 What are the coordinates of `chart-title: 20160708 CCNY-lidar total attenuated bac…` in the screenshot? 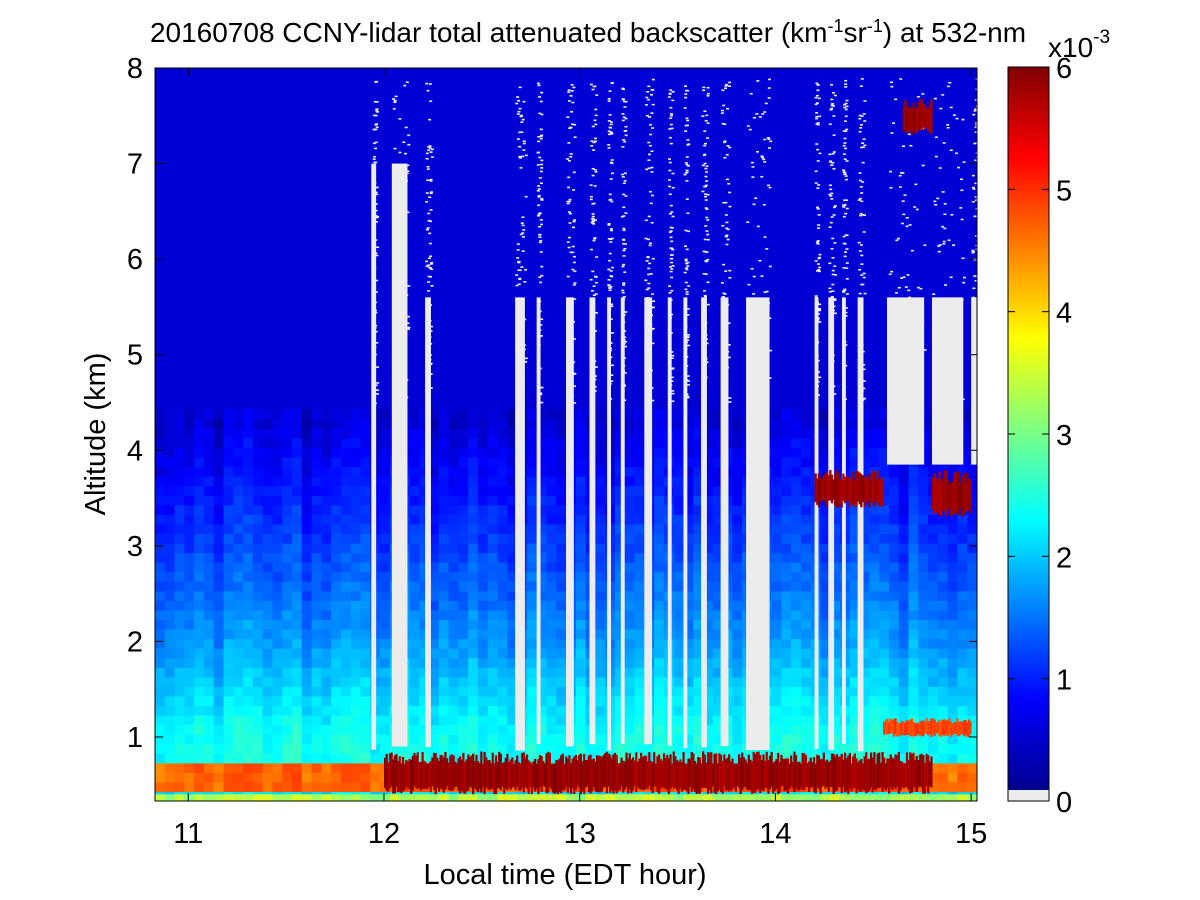 It's located at (588, 32).